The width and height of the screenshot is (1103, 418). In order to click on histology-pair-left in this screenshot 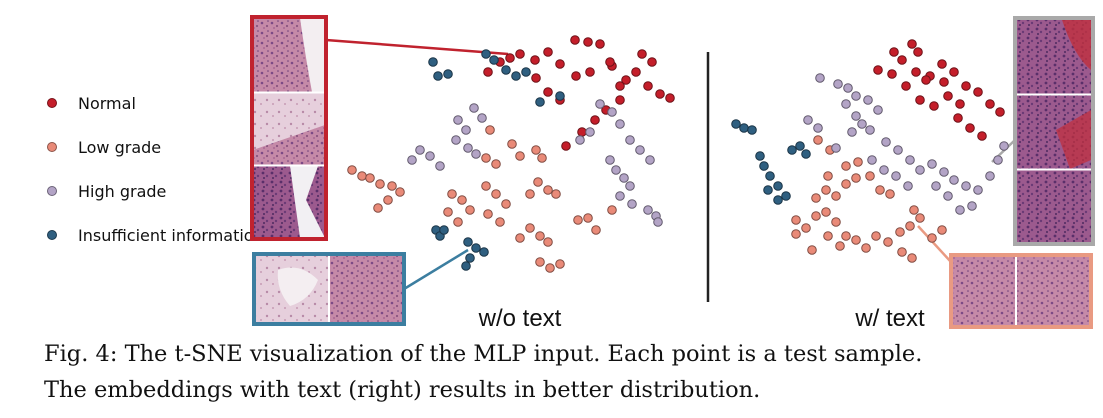, I will do `click(360, 287)`.